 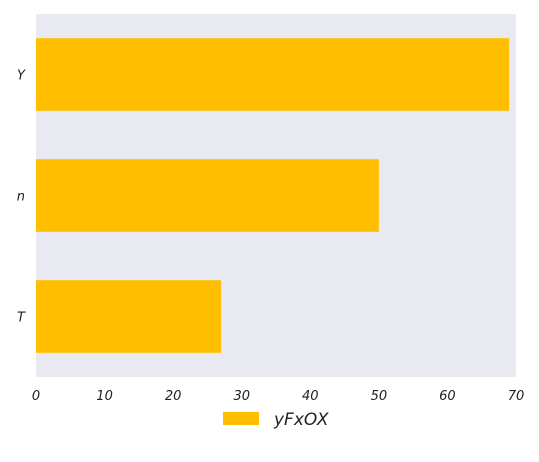 I want to click on legend: yFxOX, so click(x=276, y=420).